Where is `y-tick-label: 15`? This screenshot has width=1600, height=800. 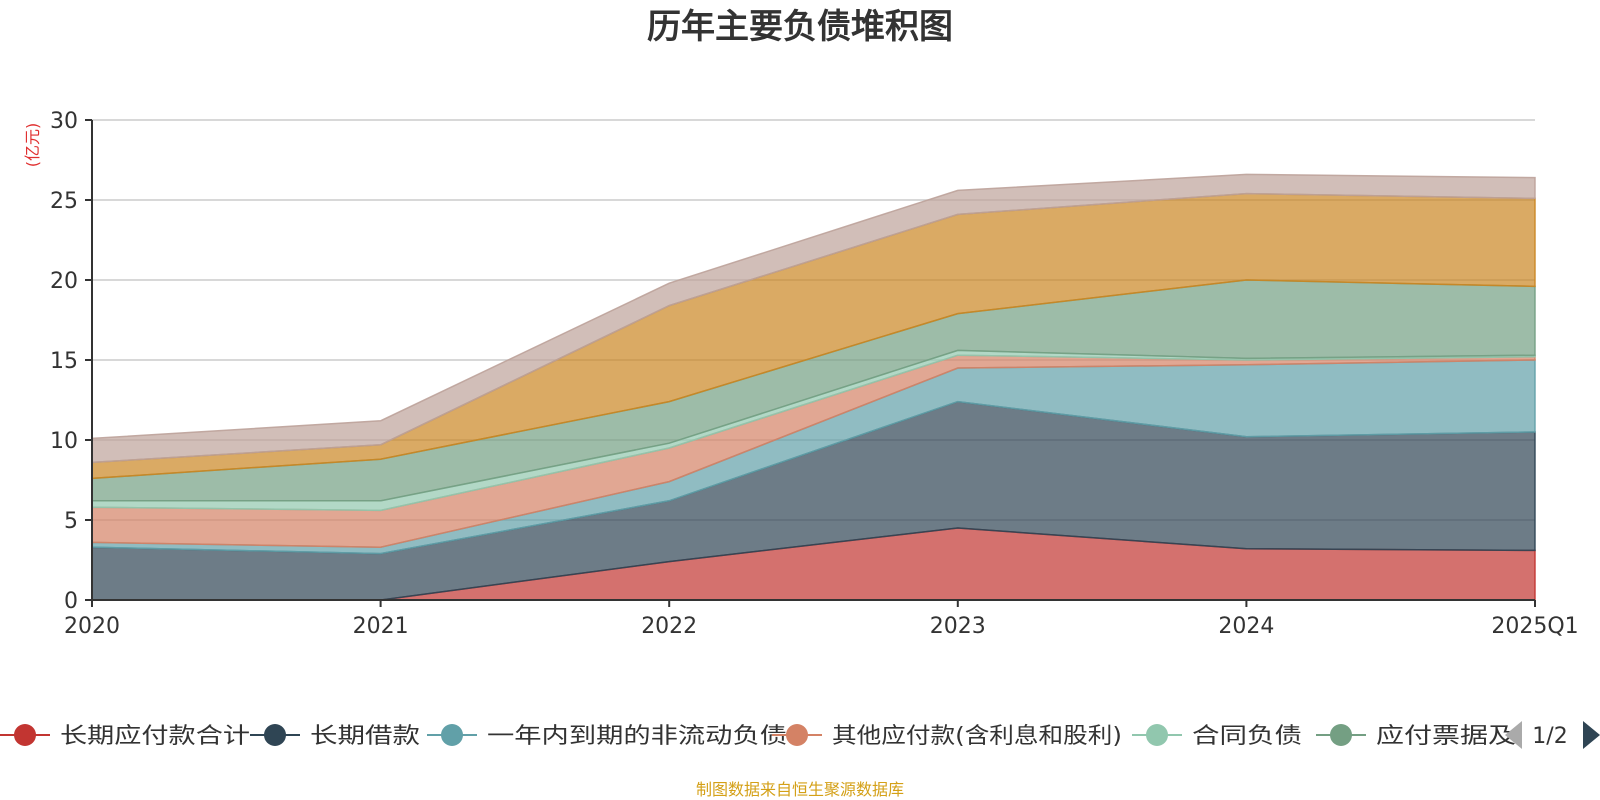 y-tick-label: 15 is located at coordinates (64, 361).